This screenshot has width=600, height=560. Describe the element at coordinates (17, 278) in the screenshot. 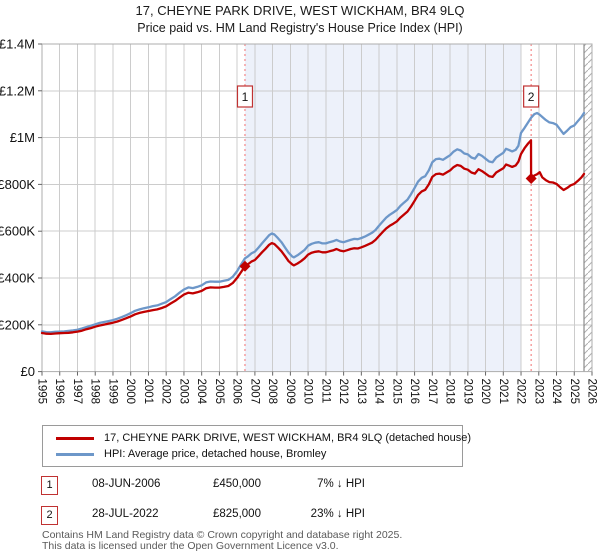

I see `y-tick-label: £400K` at that location.